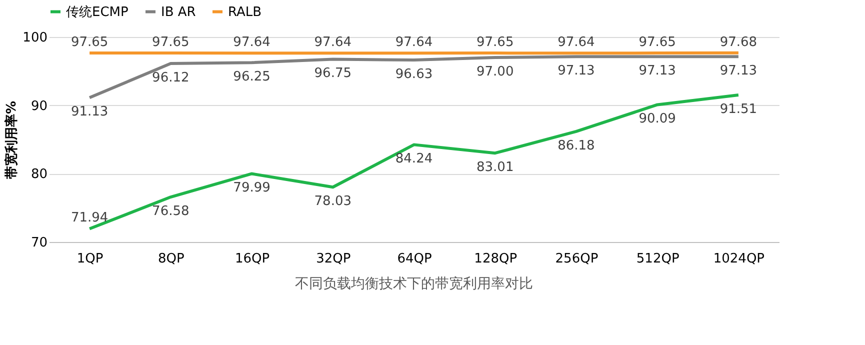 The image size is (865, 345). What do you see at coordinates (414, 159) in the screenshot?
I see `data-label: 84.24` at bounding box center [414, 159].